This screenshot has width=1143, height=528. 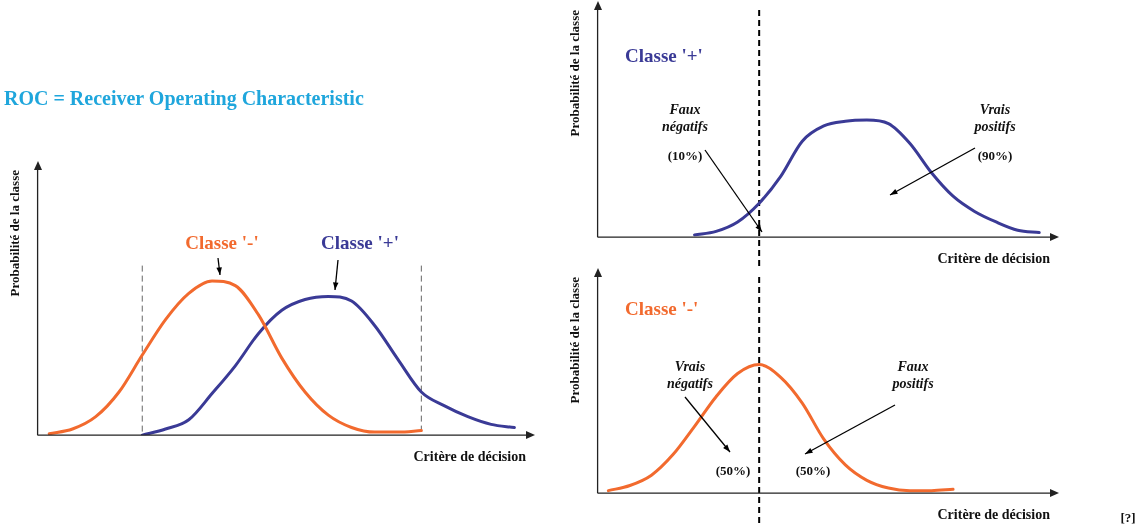 I want to click on series-label: Classe '-', so click(x=222, y=242).